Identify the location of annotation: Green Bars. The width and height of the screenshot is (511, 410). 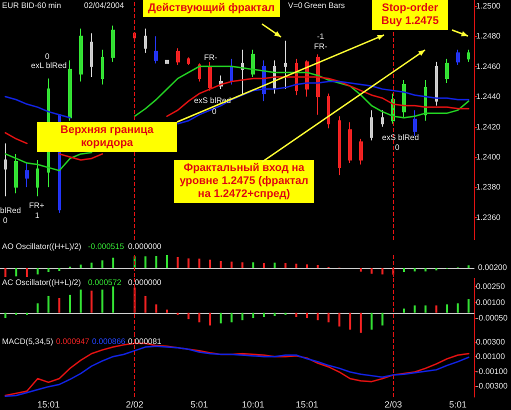
(324, 5).